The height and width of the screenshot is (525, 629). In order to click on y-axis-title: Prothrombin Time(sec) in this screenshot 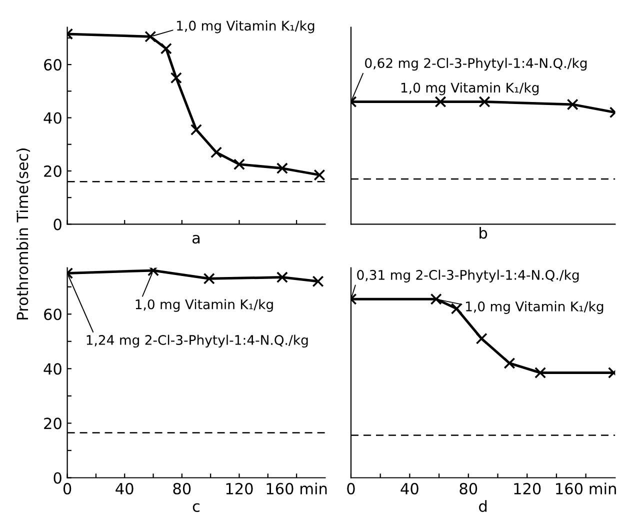, I will do `click(23, 234)`.